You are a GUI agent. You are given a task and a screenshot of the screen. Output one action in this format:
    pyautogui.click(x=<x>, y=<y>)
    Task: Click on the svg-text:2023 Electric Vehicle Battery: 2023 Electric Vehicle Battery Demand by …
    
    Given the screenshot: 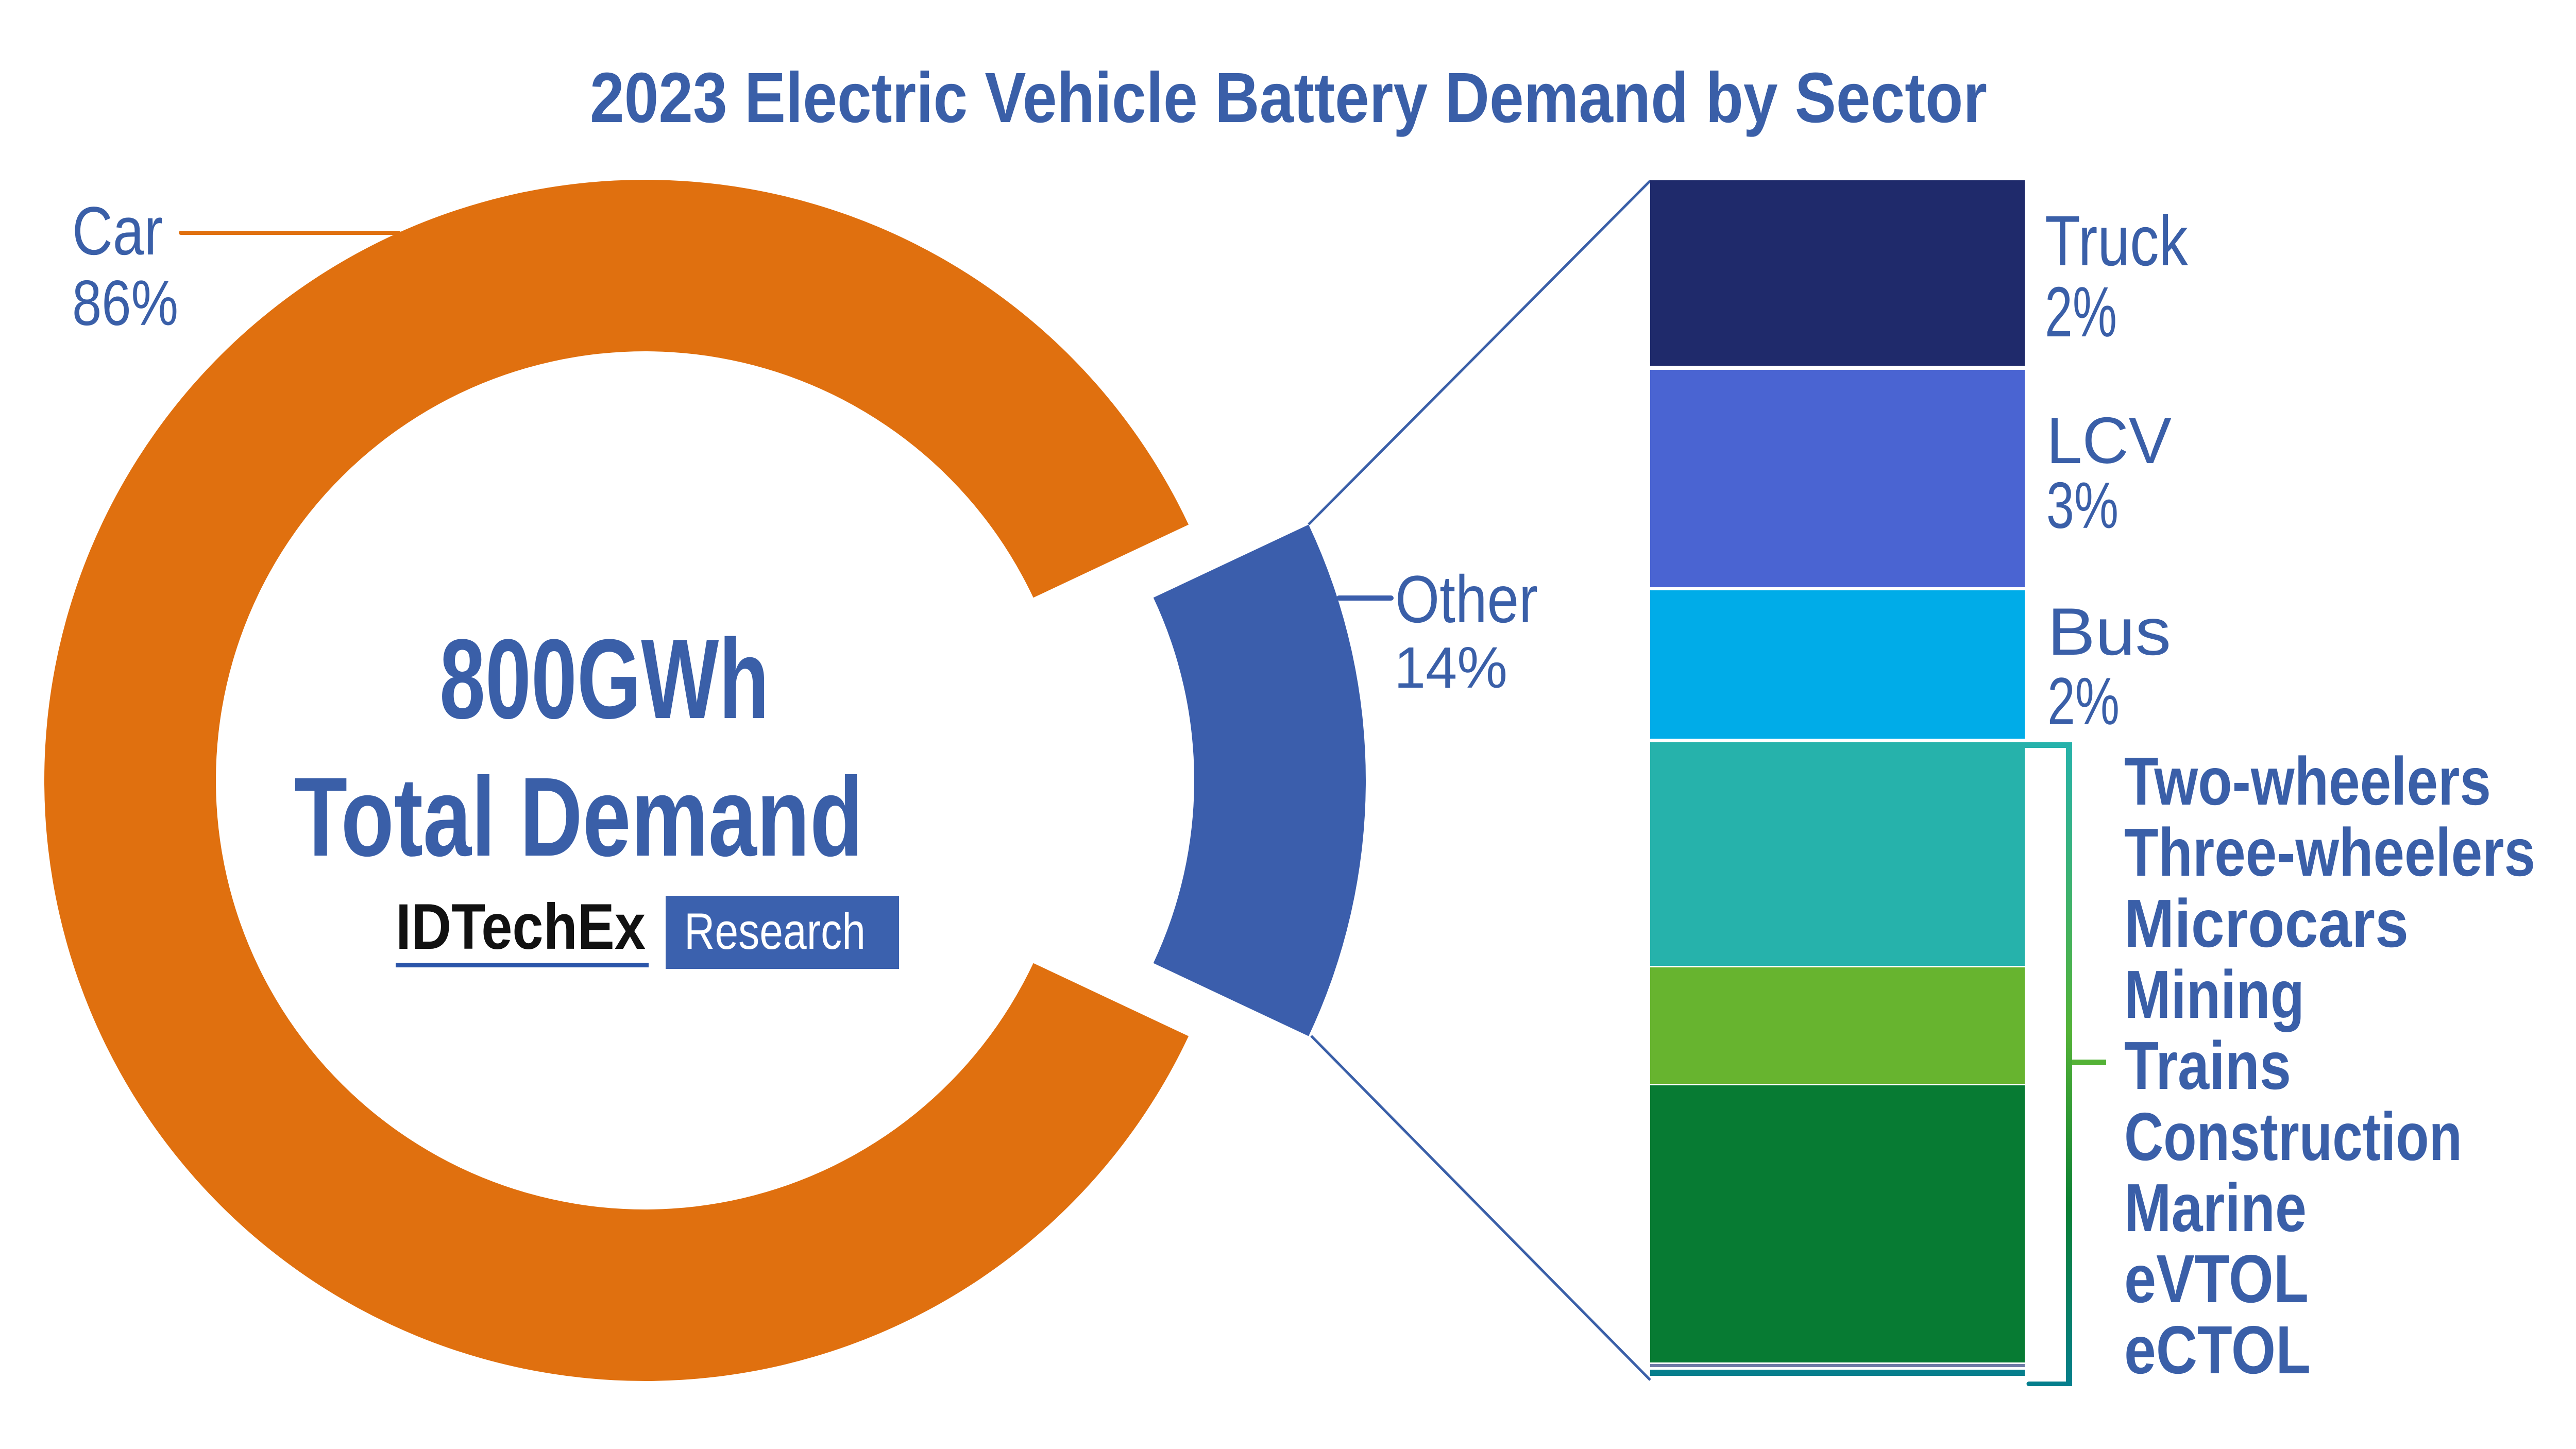 What is the action you would take?
    pyautogui.click(x=1288, y=98)
    